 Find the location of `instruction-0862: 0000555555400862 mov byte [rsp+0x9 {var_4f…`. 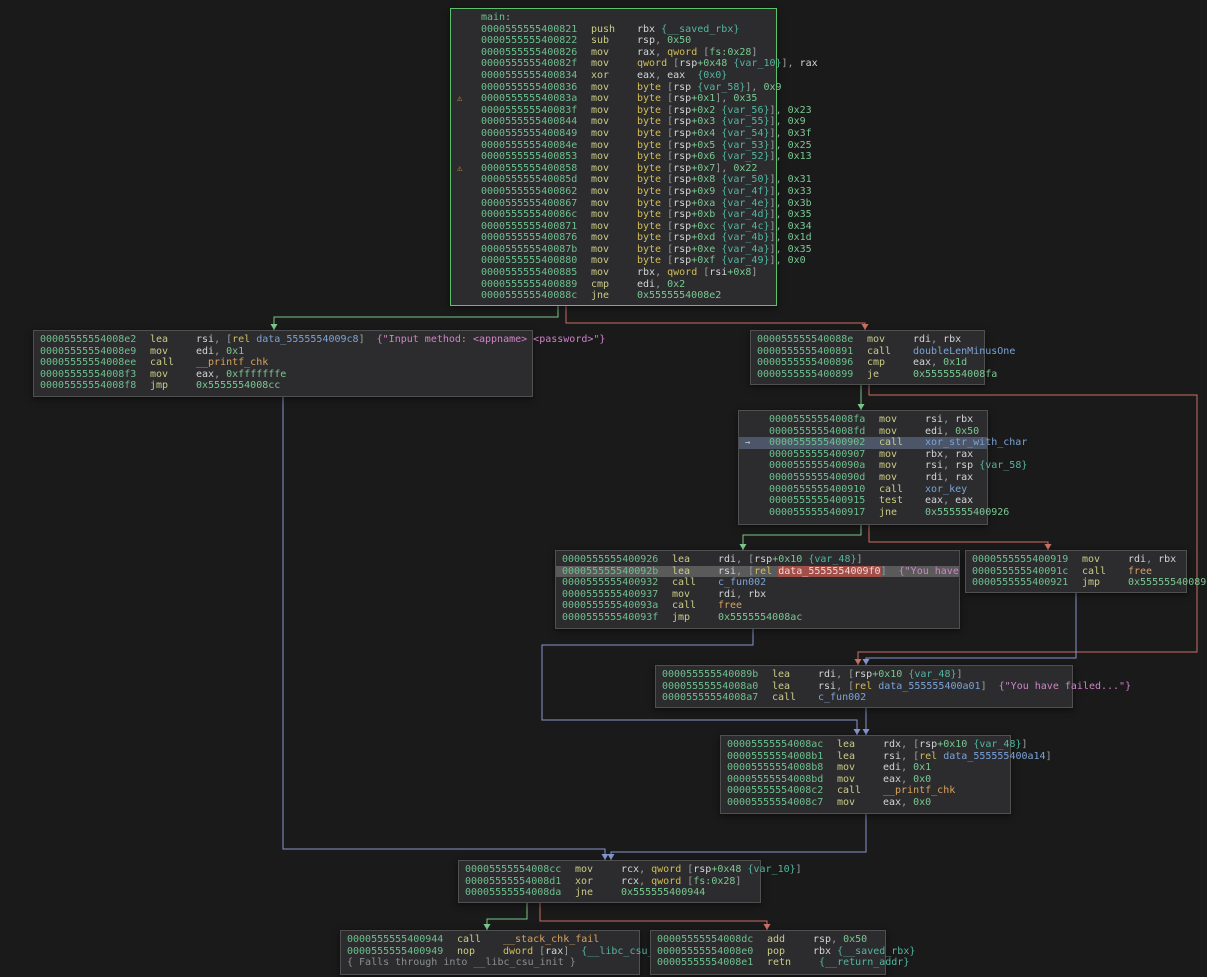

instruction-0862: 0000555555400862 mov byte [rsp+0x9 {var_4f… is located at coordinates (631, 192).